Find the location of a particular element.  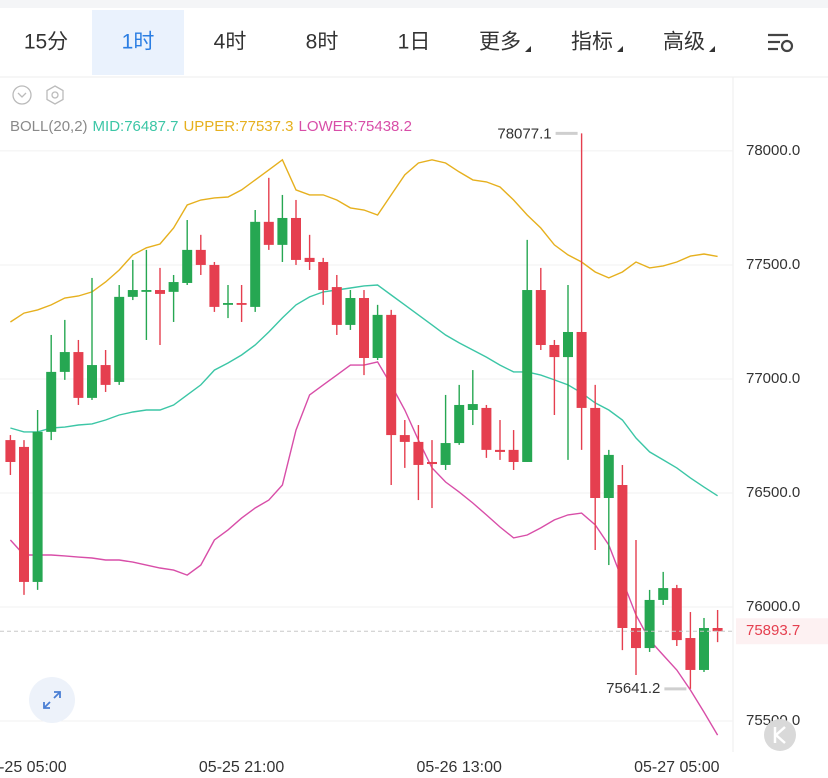

indicator-settings-icon is located at coordinates (55, 95).